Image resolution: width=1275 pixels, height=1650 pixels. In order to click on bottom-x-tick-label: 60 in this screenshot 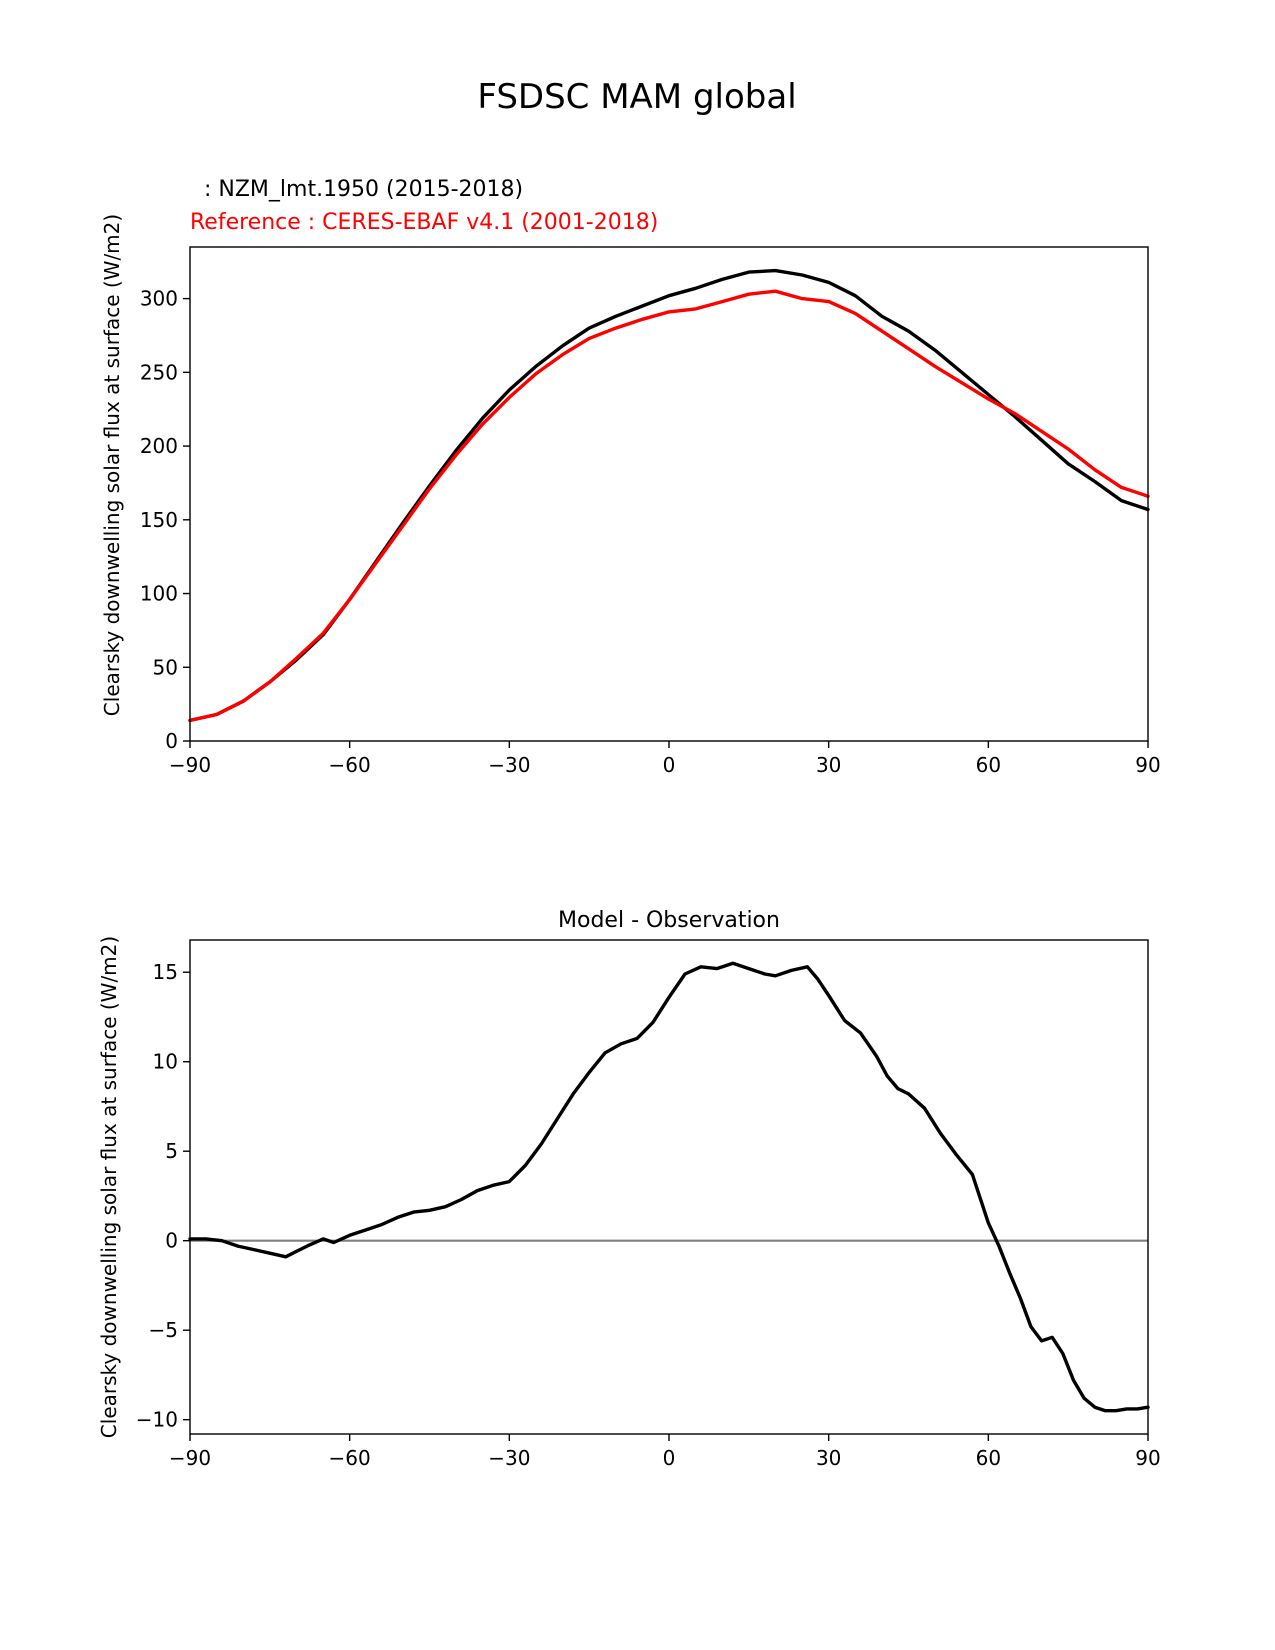, I will do `click(988, 1458)`.